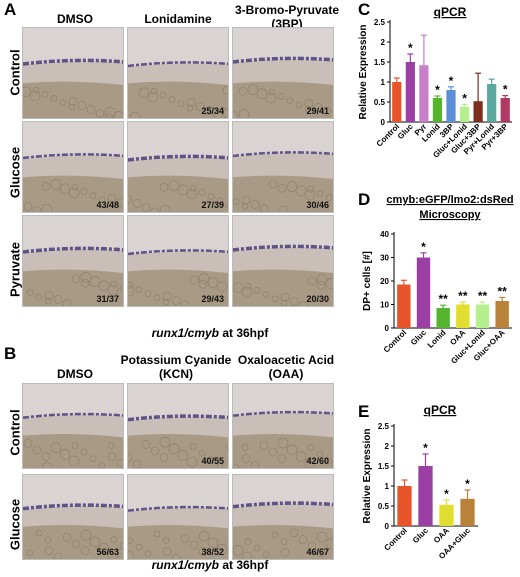 The width and height of the screenshot is (520, 577). Describe the element at coordinates (450, 12) in the screenshot. I see `panel-c-title: qPCR` at that location.